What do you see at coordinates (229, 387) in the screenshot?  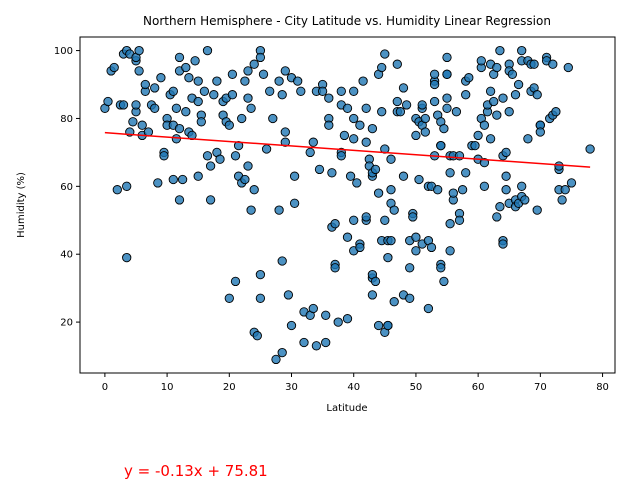 I see `x-tick-label: 20` at bounding box center [229, 387].